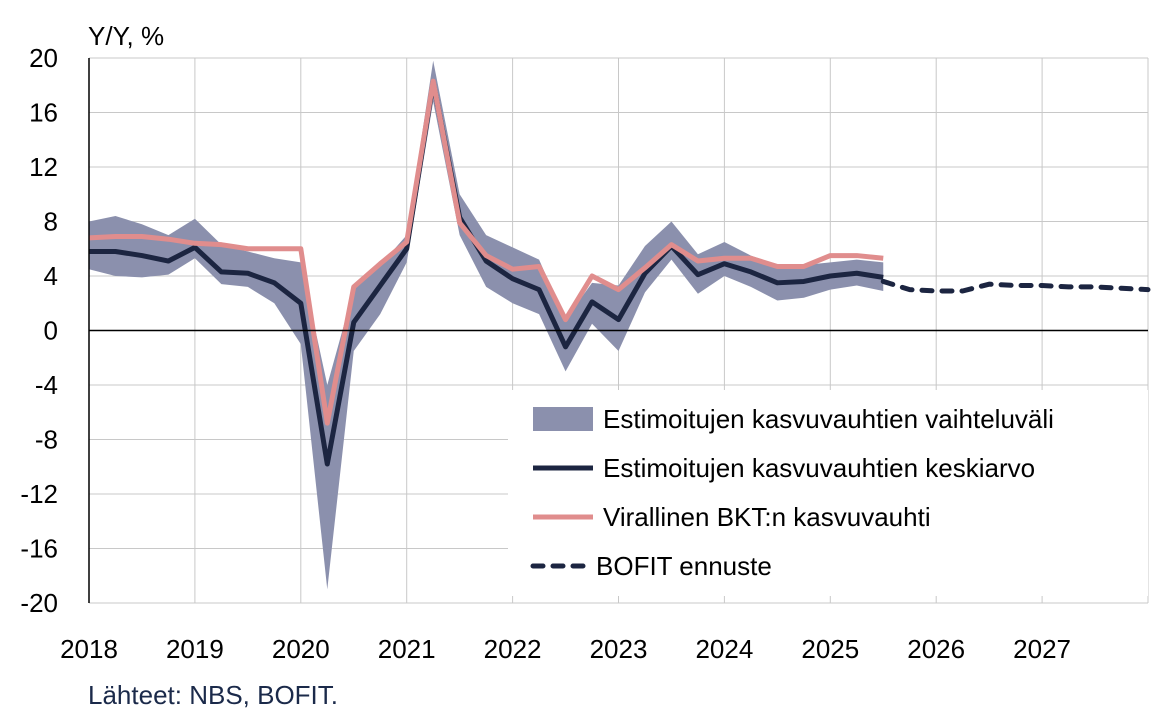  I want to click on y-tick-label: -8, so click(46, 440).